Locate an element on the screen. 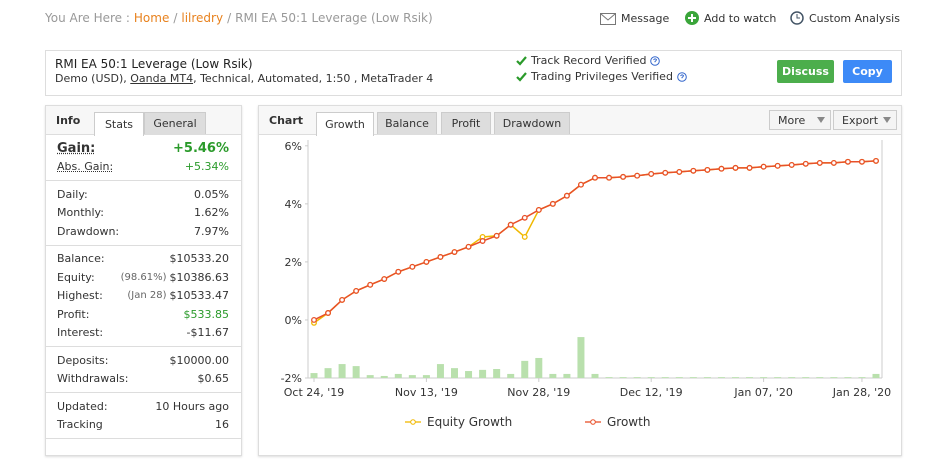  action-label: Custom Analysis is located at coordinates (854, 18).